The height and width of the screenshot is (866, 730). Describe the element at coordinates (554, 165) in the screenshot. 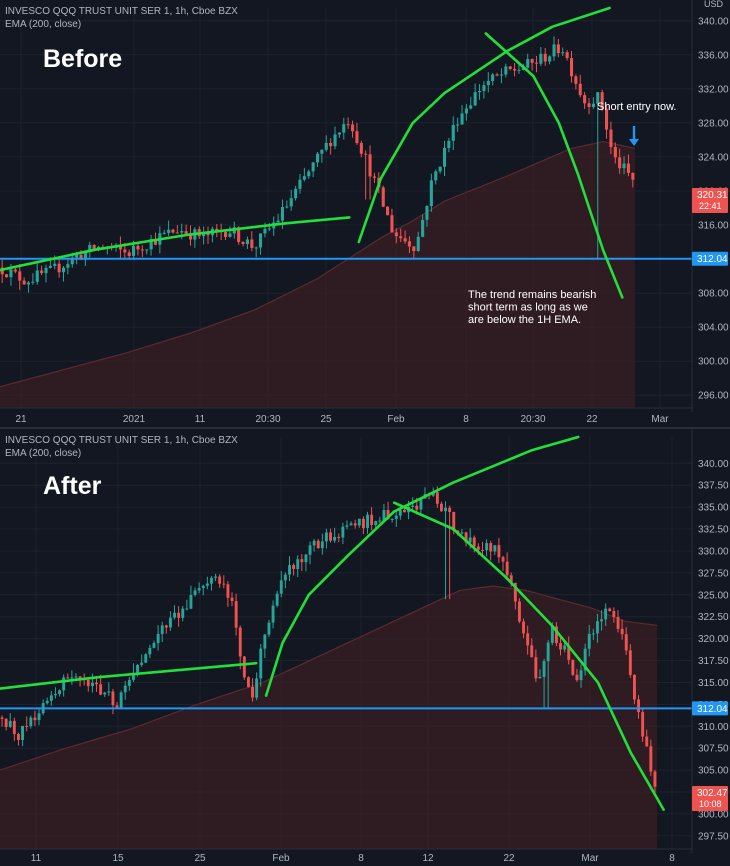

I see `trendline-falling` at that location.